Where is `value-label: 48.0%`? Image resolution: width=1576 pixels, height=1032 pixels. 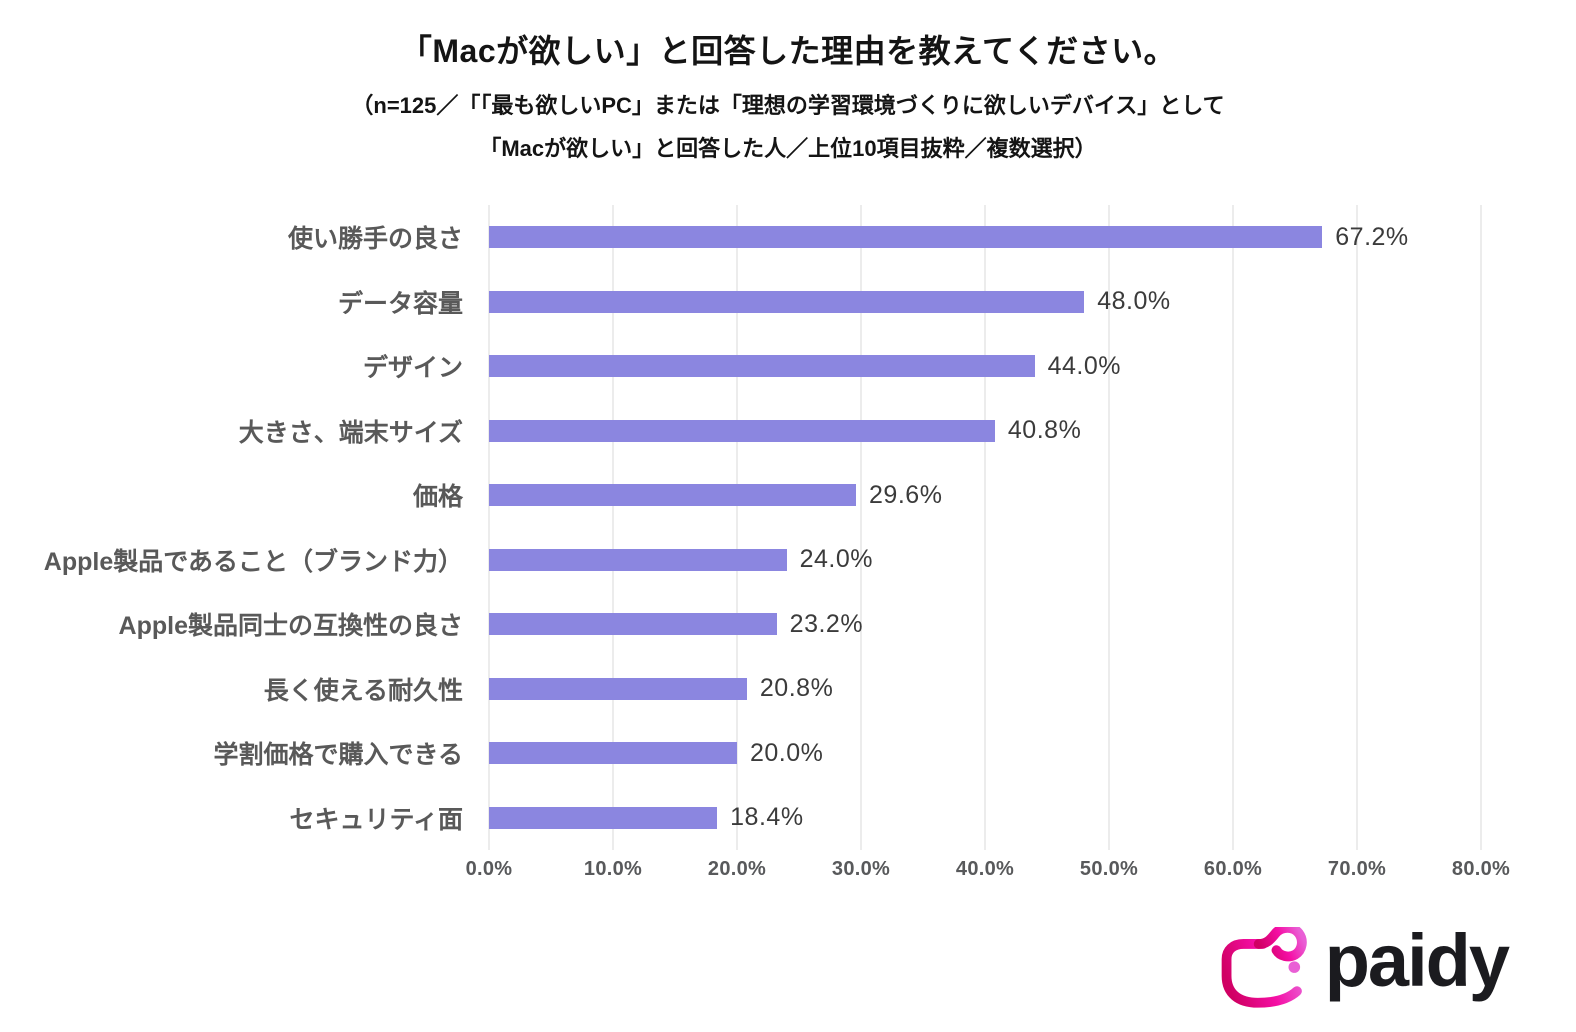
value-label: 48.0% is located at coordinates (1134, 301).